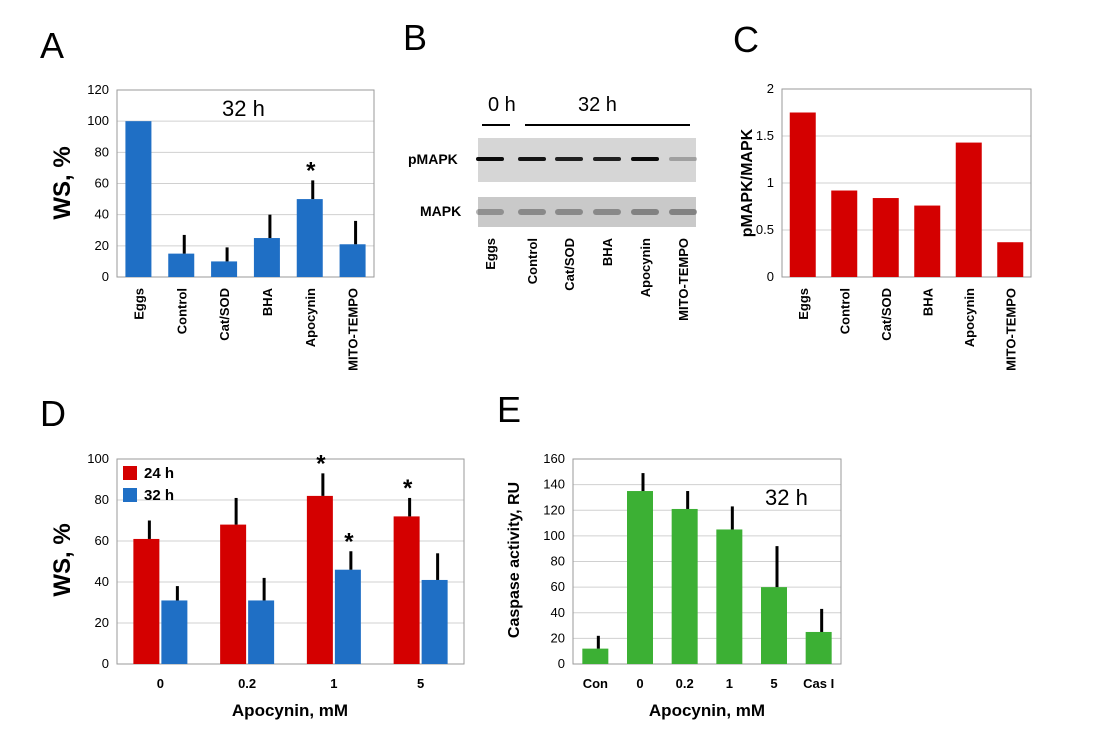 The width and height of the screenshot is (1100, 743). Describe the element at coordinates (746, 39) in the screenshot. I see `panel-letter-c: C` at that location.